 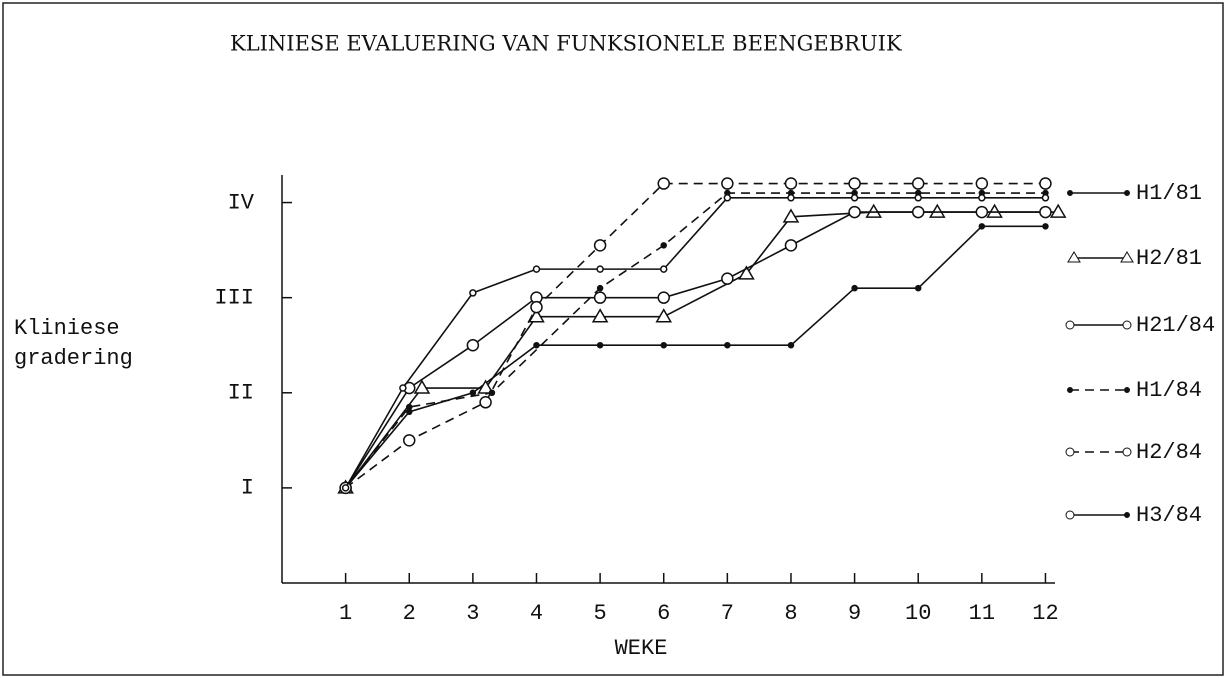 I want to click on y-axis-label: Kliniese, so click(x=67, y=328).